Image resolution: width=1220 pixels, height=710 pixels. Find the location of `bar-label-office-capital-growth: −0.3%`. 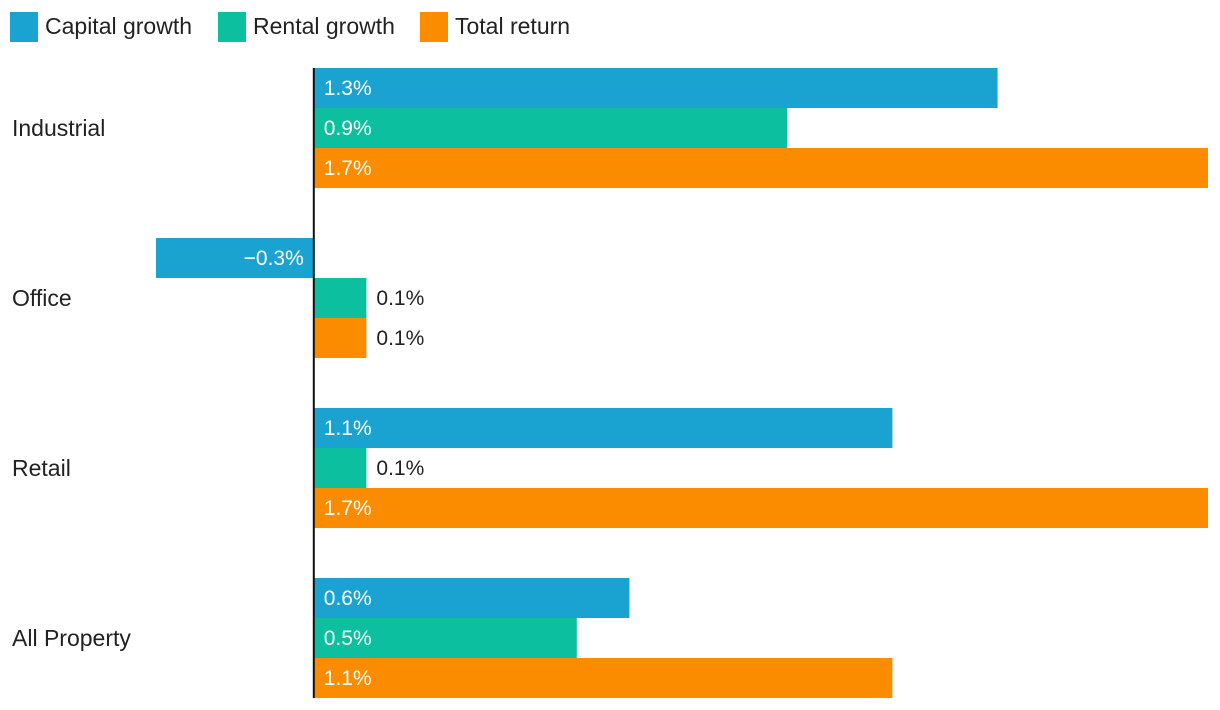

bar-label-office-capital-growth: −0.3% is located at coordinates (274, 258).